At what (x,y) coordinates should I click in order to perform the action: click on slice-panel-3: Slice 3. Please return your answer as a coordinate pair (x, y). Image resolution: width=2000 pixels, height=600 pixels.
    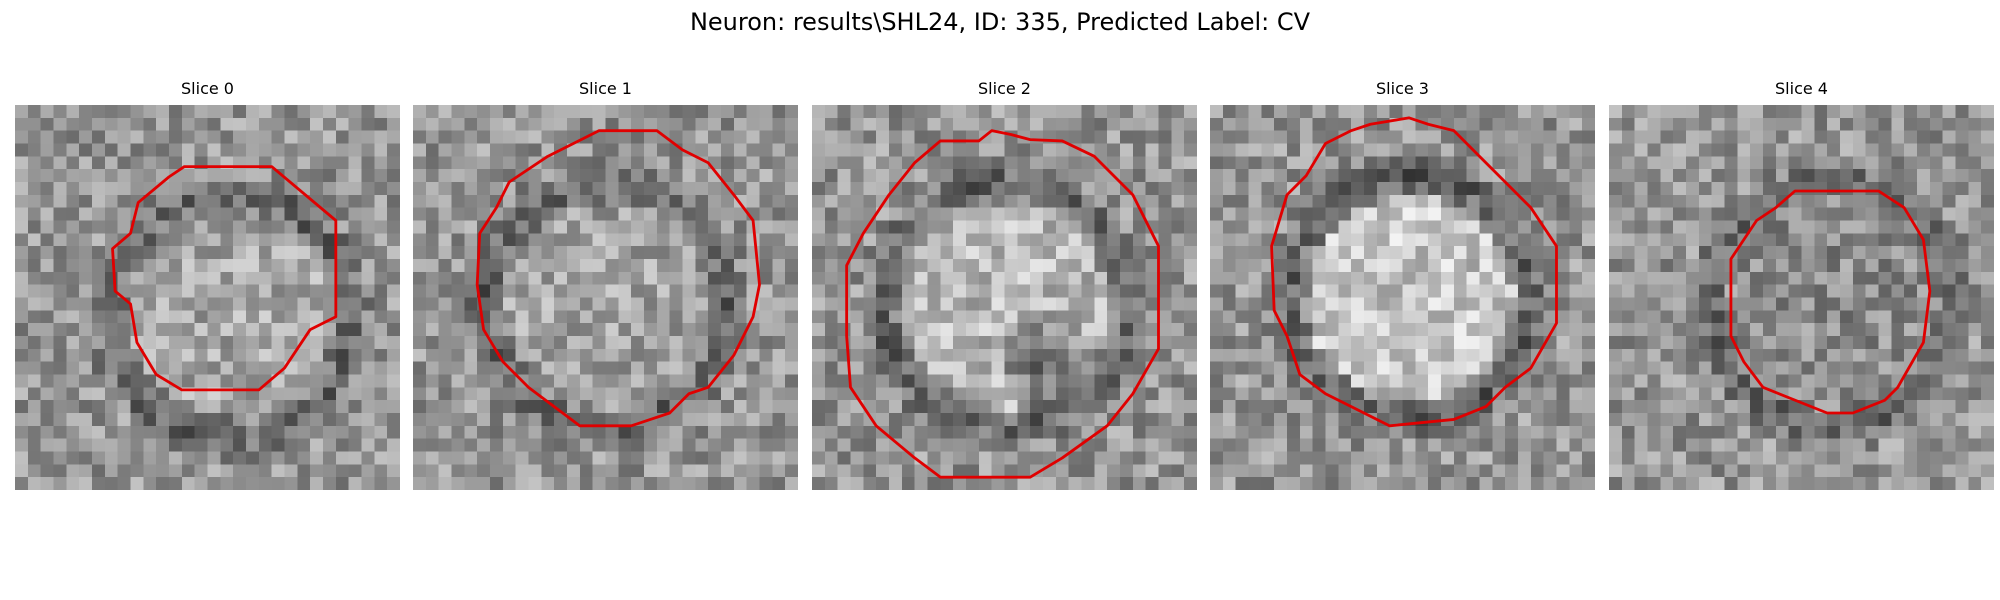
    Looking at the image, I should click on (1402, 284).